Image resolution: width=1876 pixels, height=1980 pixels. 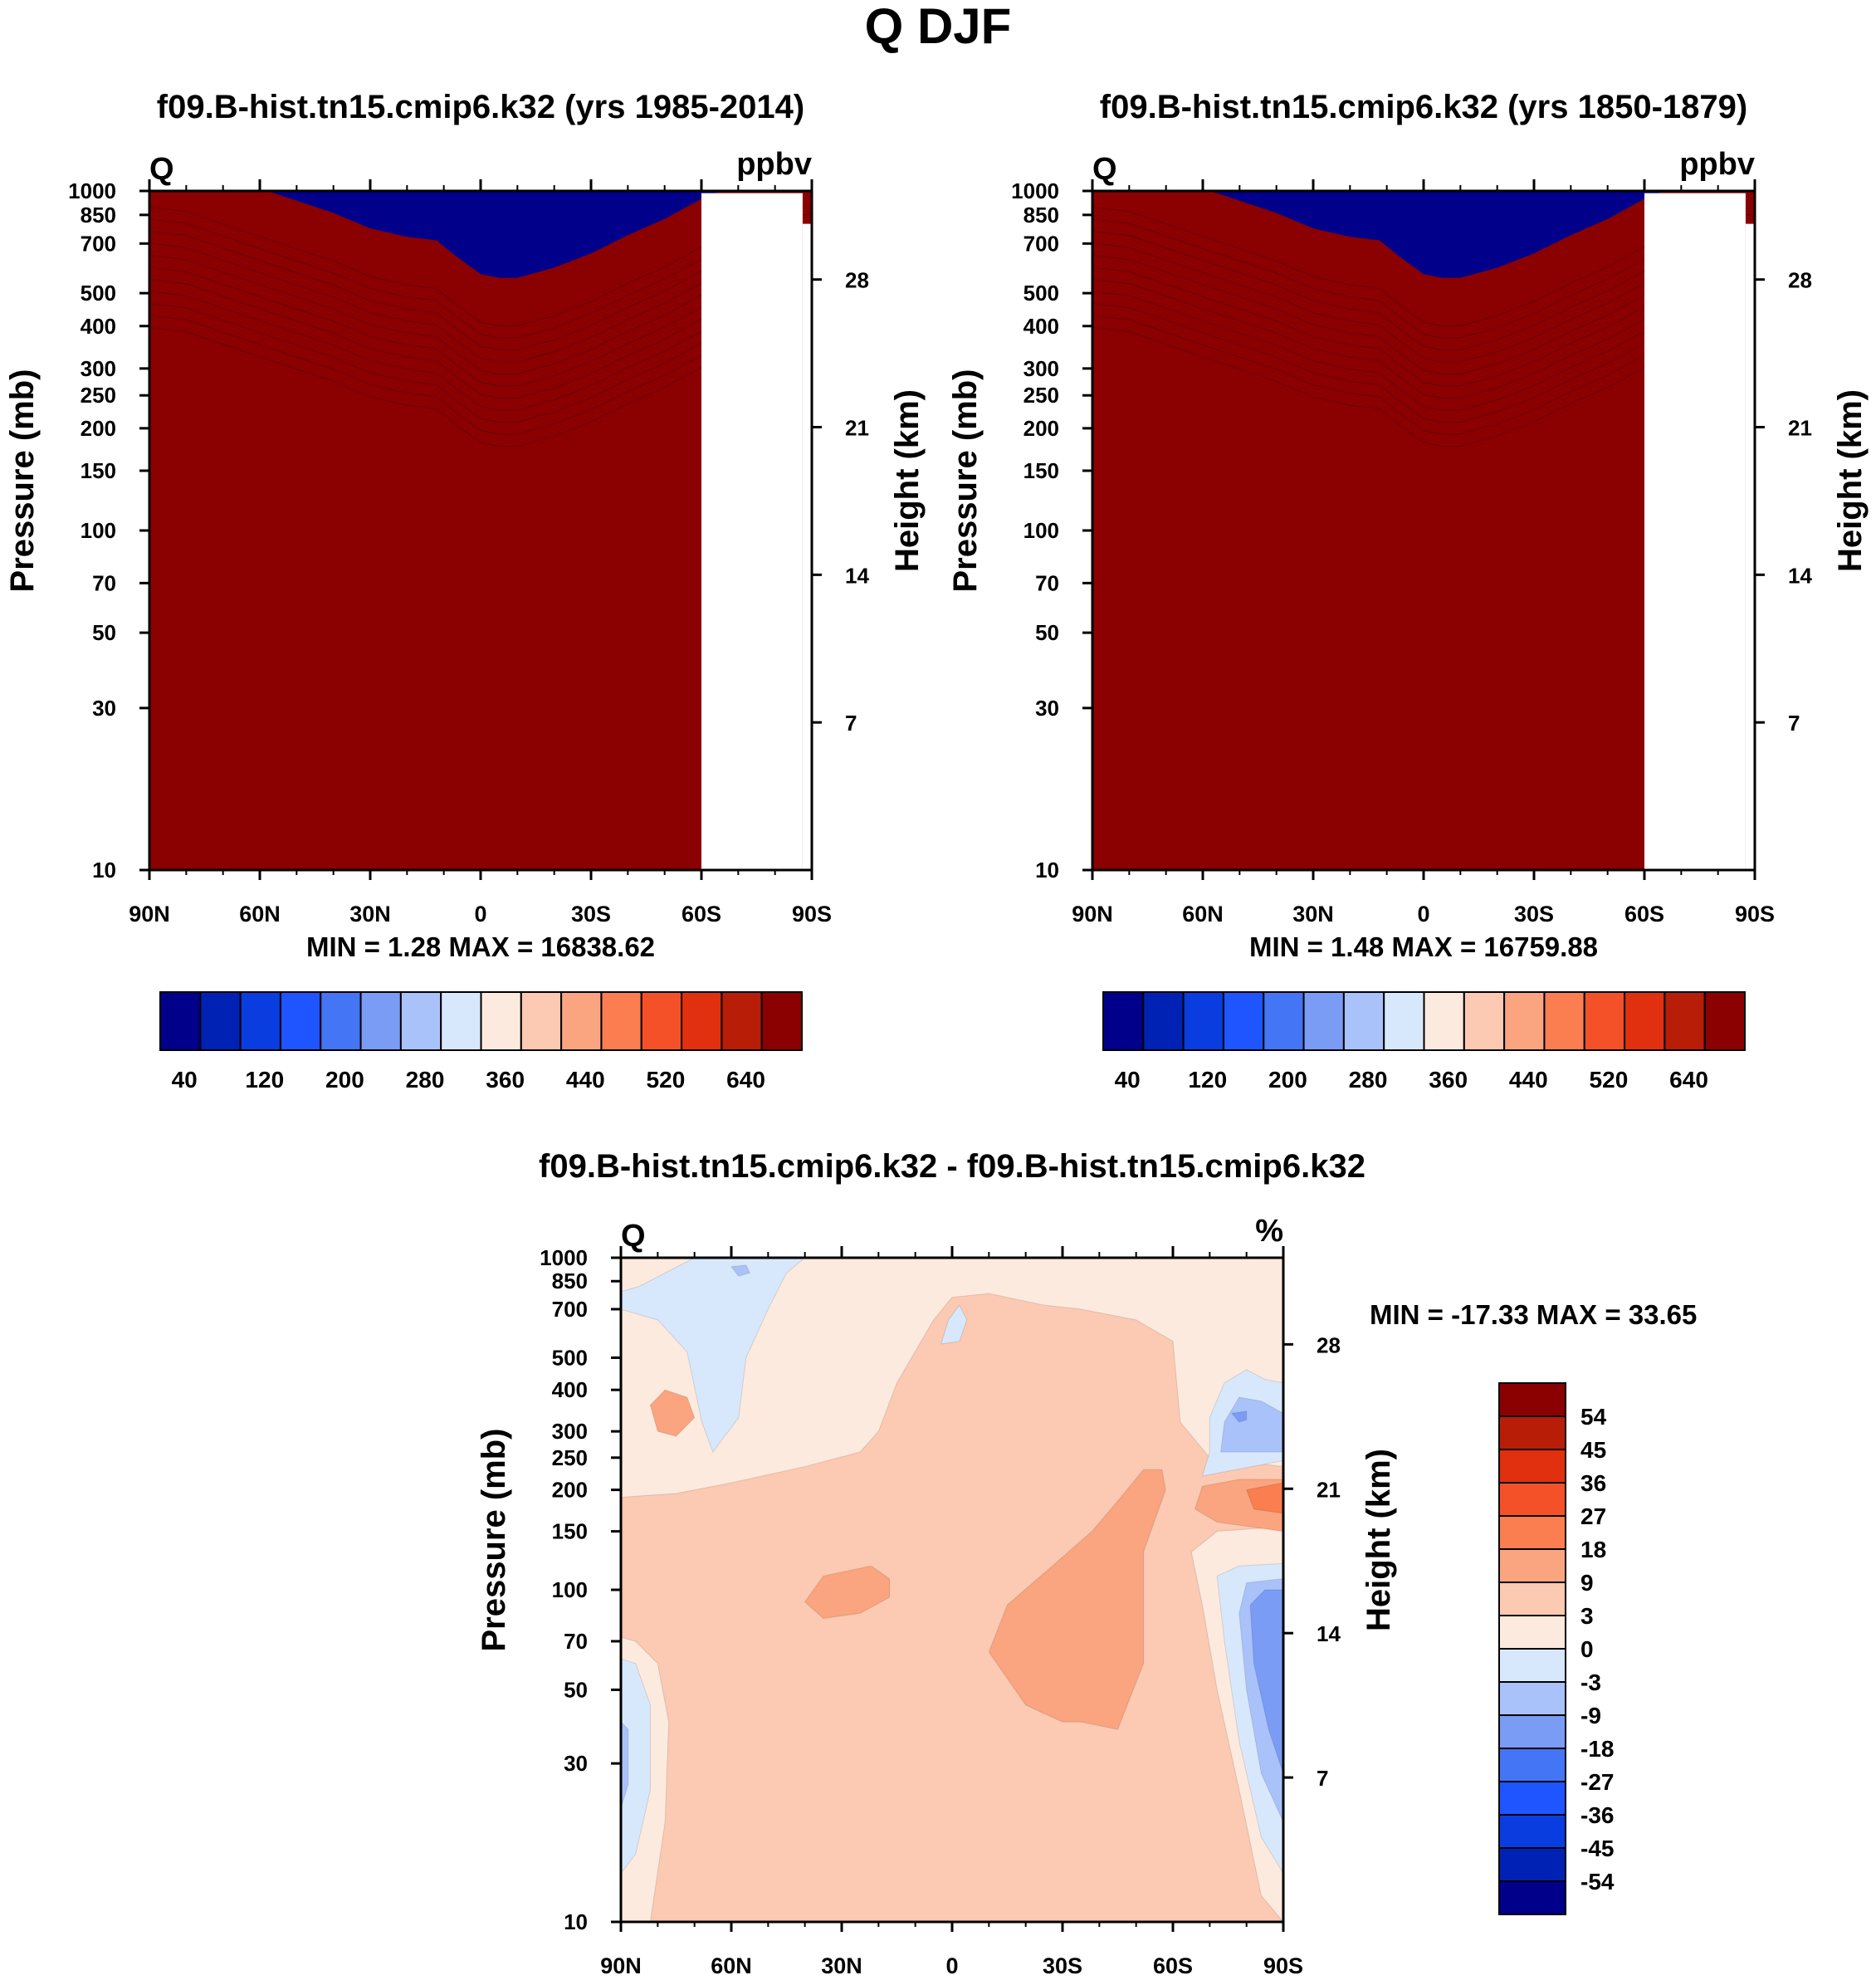 I want to click on p2-ytick-label: 850, so click(x=1041, y=215).